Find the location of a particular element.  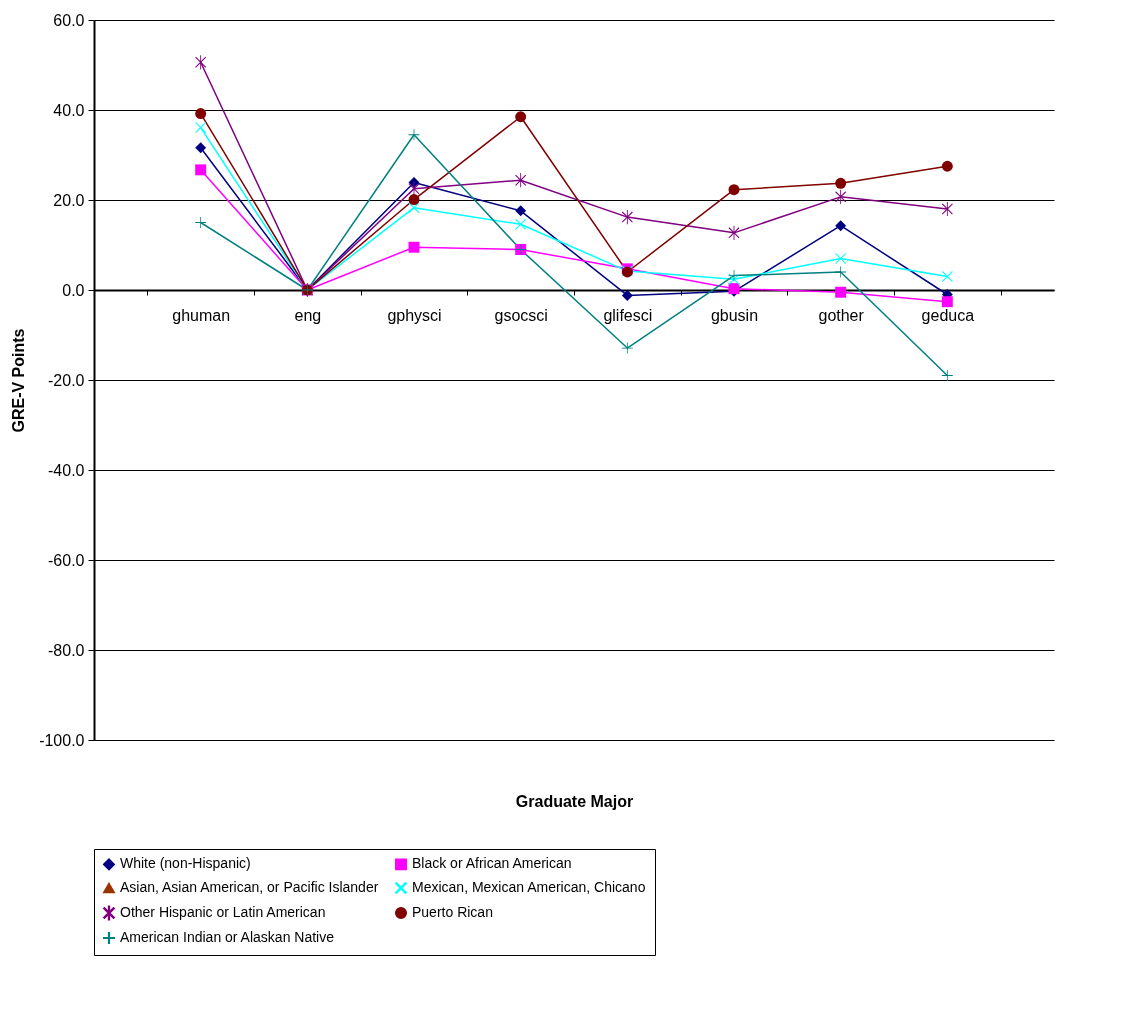

legend-label: White (non-Hispanic) is located at coordinates (185, 863).